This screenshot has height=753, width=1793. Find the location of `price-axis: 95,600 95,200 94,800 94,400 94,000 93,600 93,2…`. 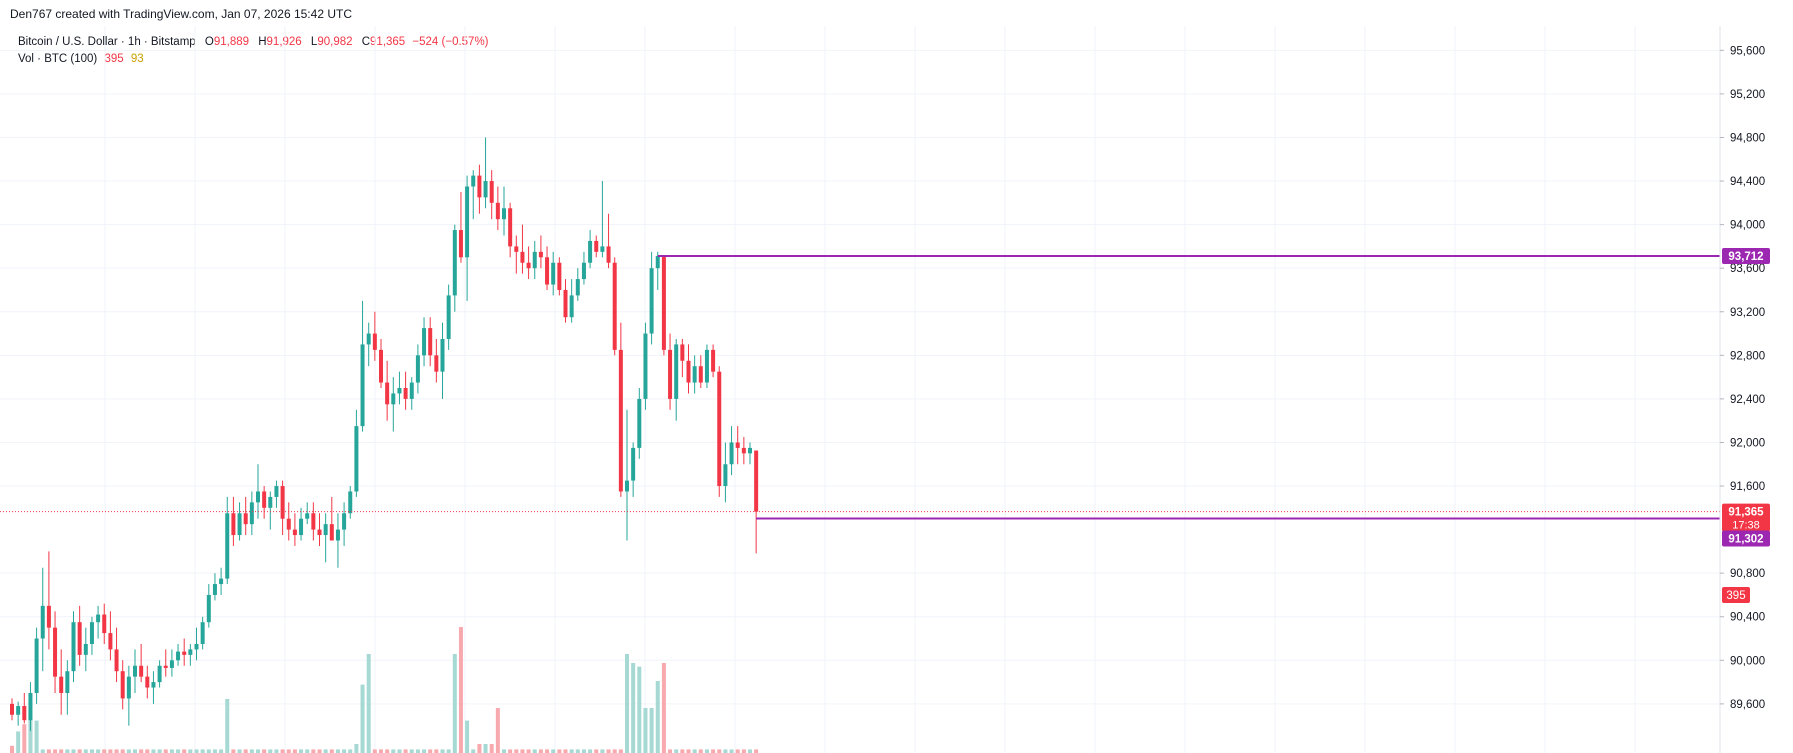

price-axis: 95,600 95,200 94,800 94,400 94,000 93,600 93,2… is located at coordinates (1744, 389).